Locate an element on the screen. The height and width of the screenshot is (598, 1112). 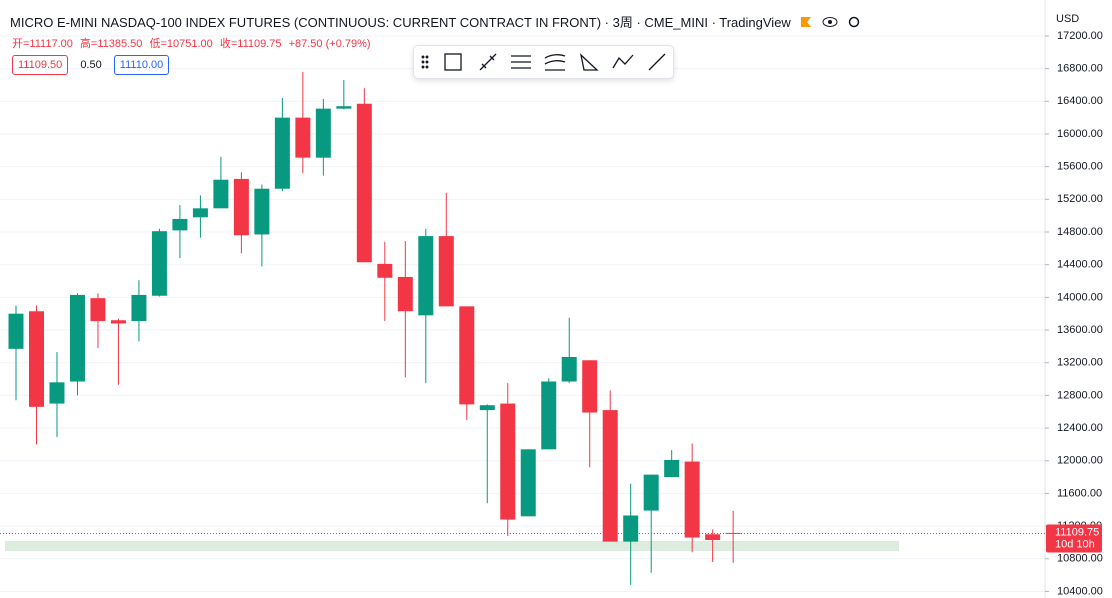
path-tool is located at coordinates (623, 61).